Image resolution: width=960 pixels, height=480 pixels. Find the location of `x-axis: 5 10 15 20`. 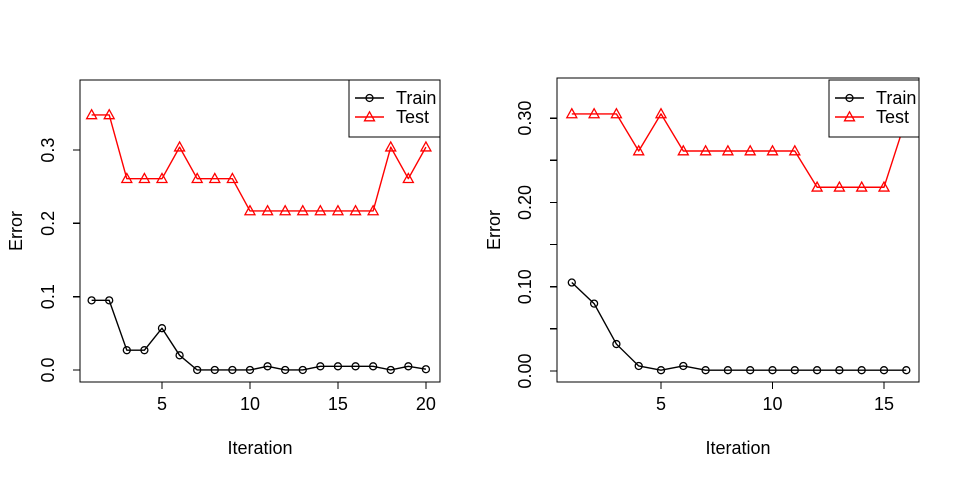

x-axis: 5 10 15 20 is located at coordinates (296, 398).